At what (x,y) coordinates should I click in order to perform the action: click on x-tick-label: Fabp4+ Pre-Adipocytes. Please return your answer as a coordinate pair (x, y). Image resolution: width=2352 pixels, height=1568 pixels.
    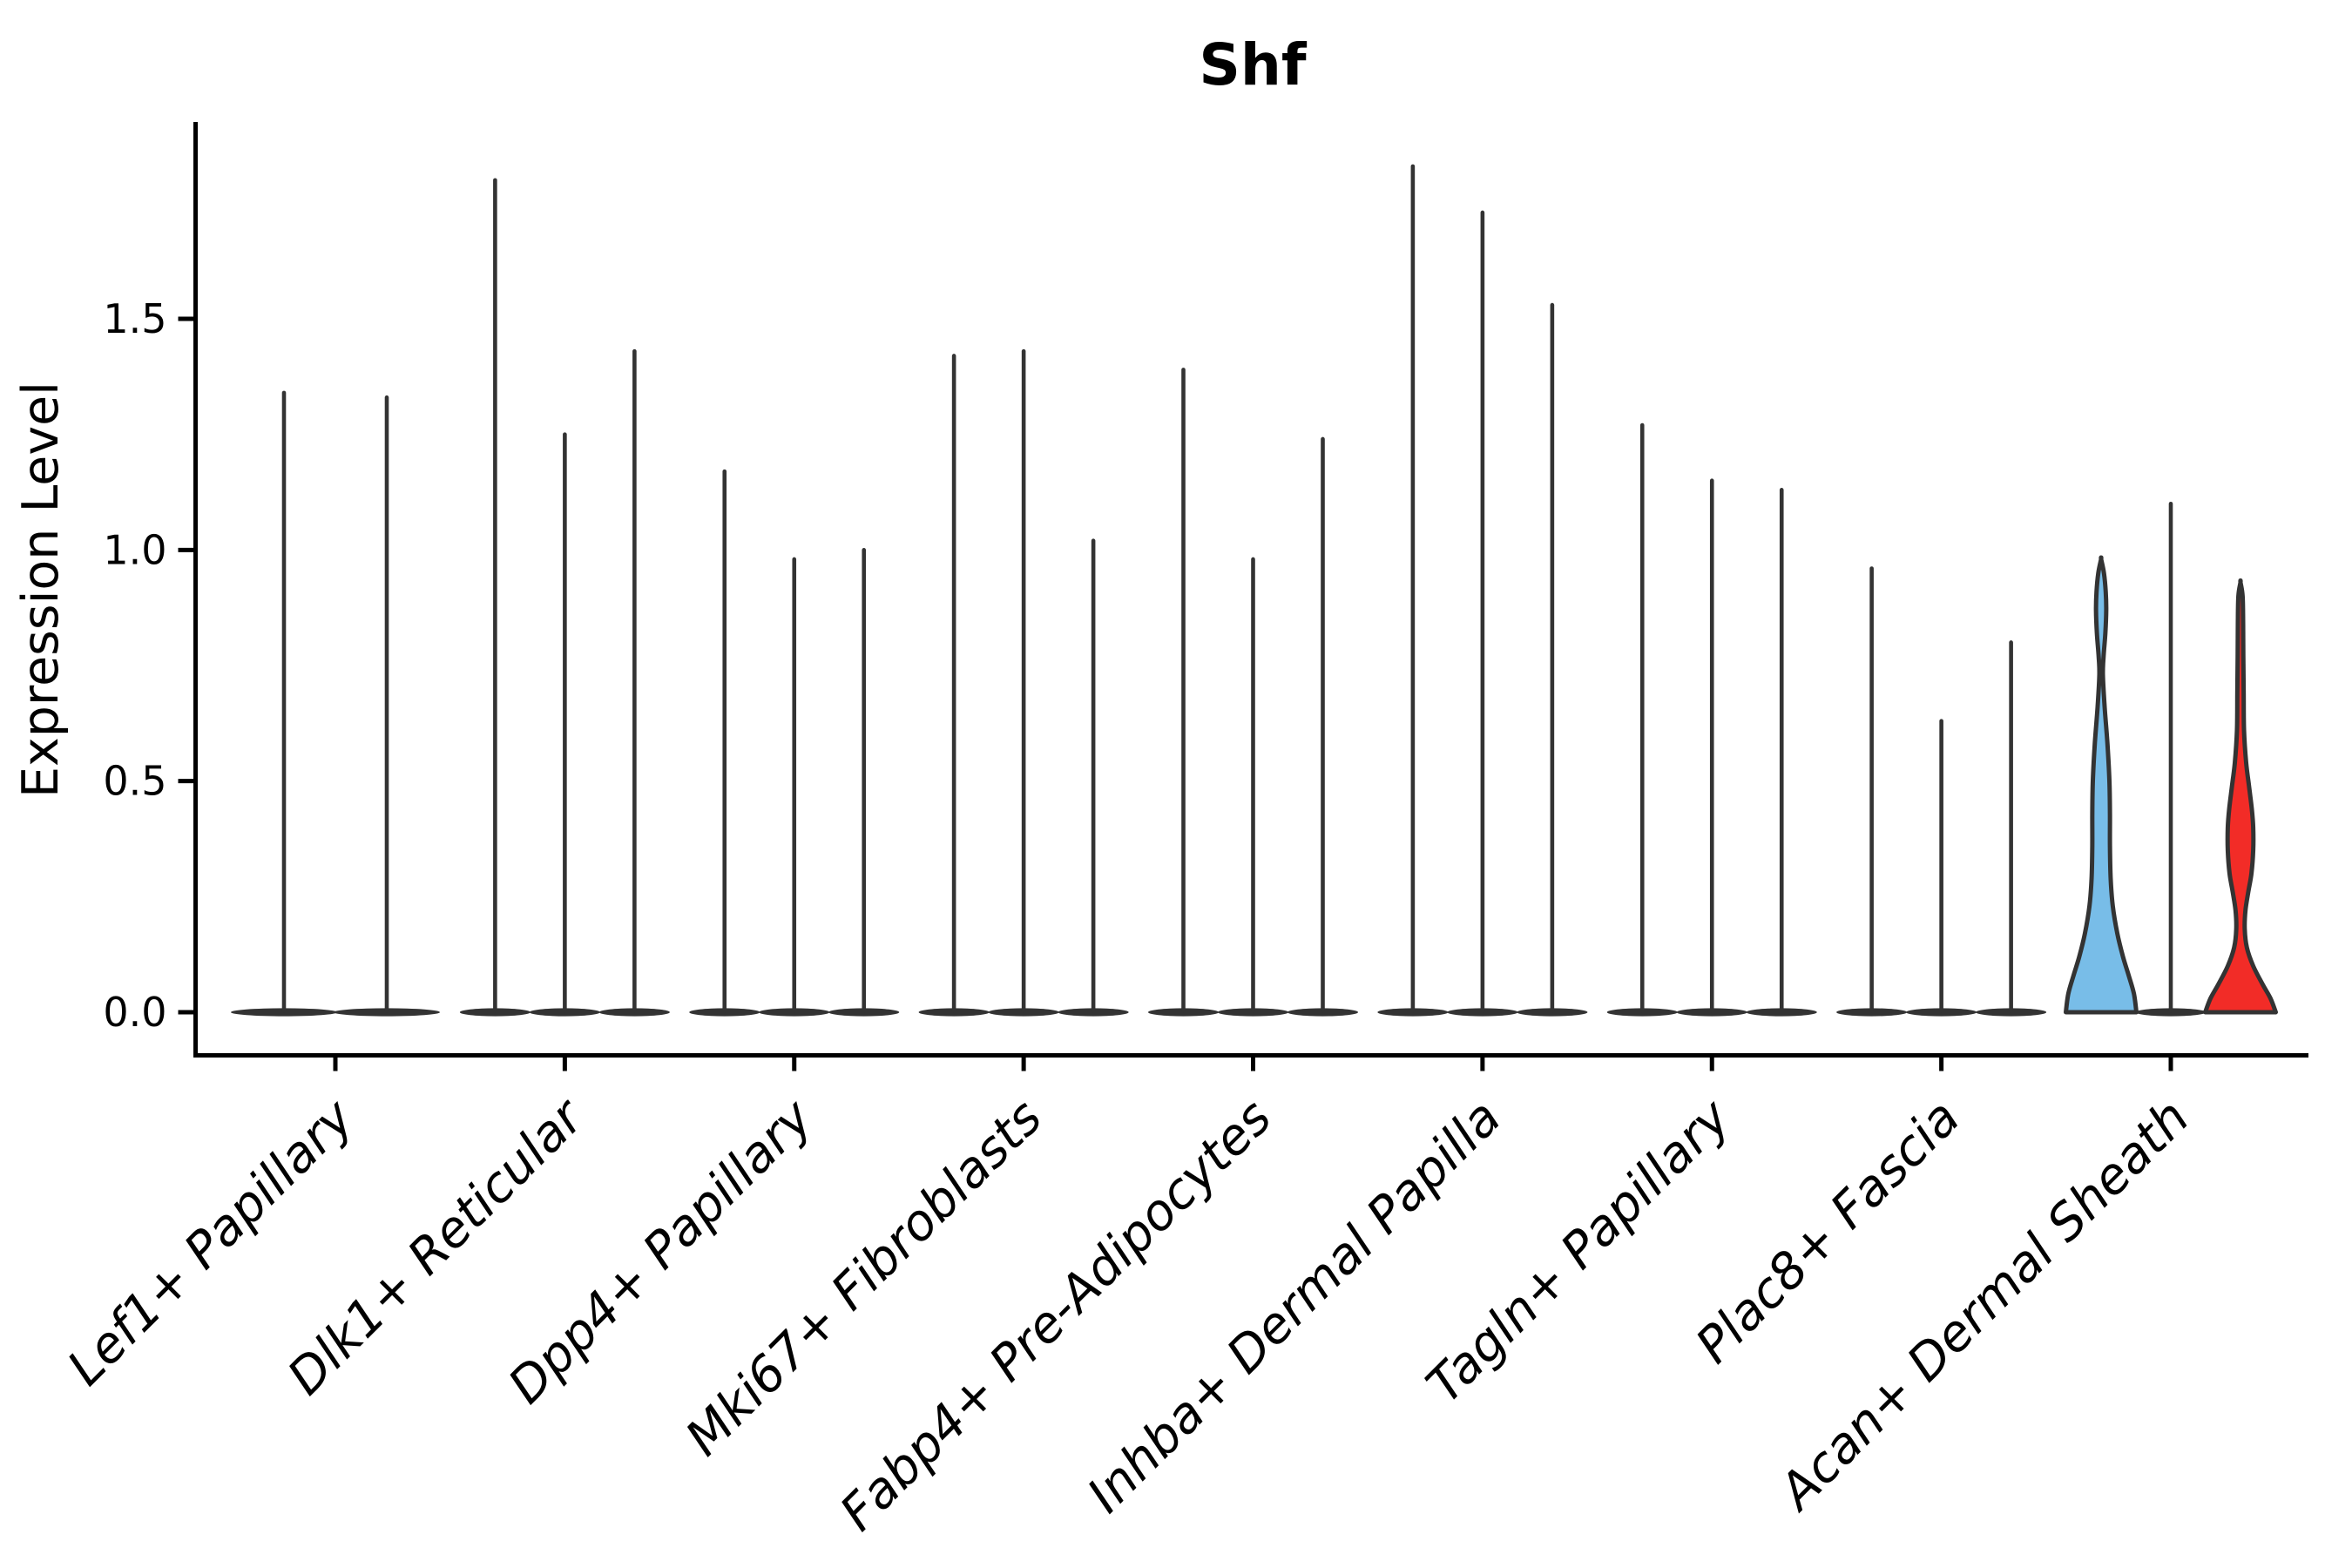
    Looking at the image, I should click on (1055, 1315).